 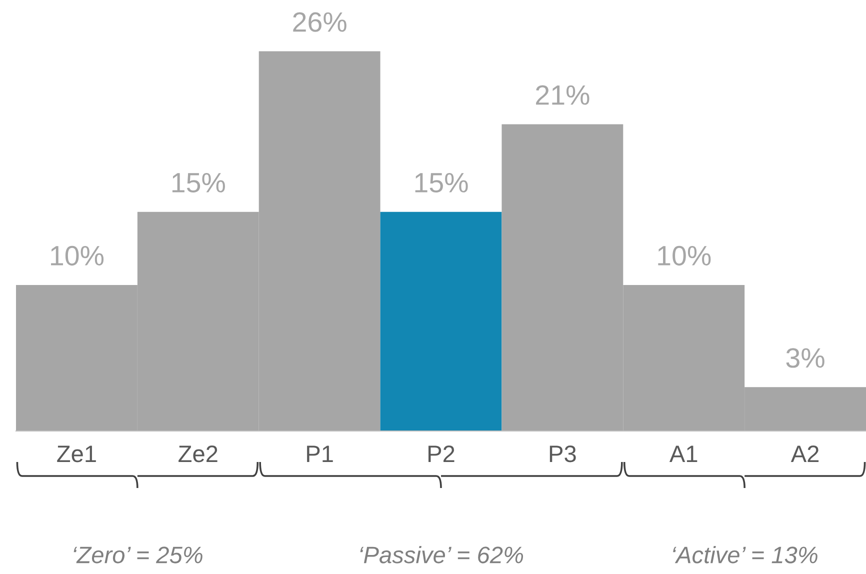 What do you see at coordinates (563, 95) in the screenshot?
I see `data-label: 21%` at bounding box center [563, 95].